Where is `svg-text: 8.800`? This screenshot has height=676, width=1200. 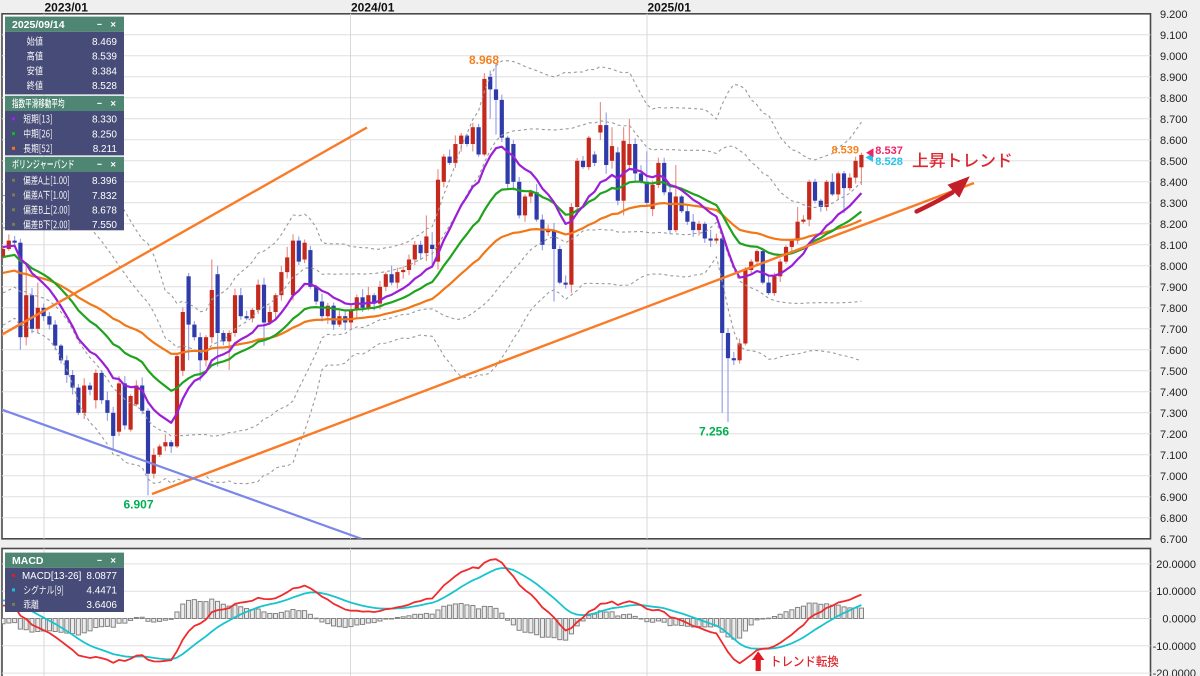
svg-text: 8.800 is located at coordinates (1174, 99).